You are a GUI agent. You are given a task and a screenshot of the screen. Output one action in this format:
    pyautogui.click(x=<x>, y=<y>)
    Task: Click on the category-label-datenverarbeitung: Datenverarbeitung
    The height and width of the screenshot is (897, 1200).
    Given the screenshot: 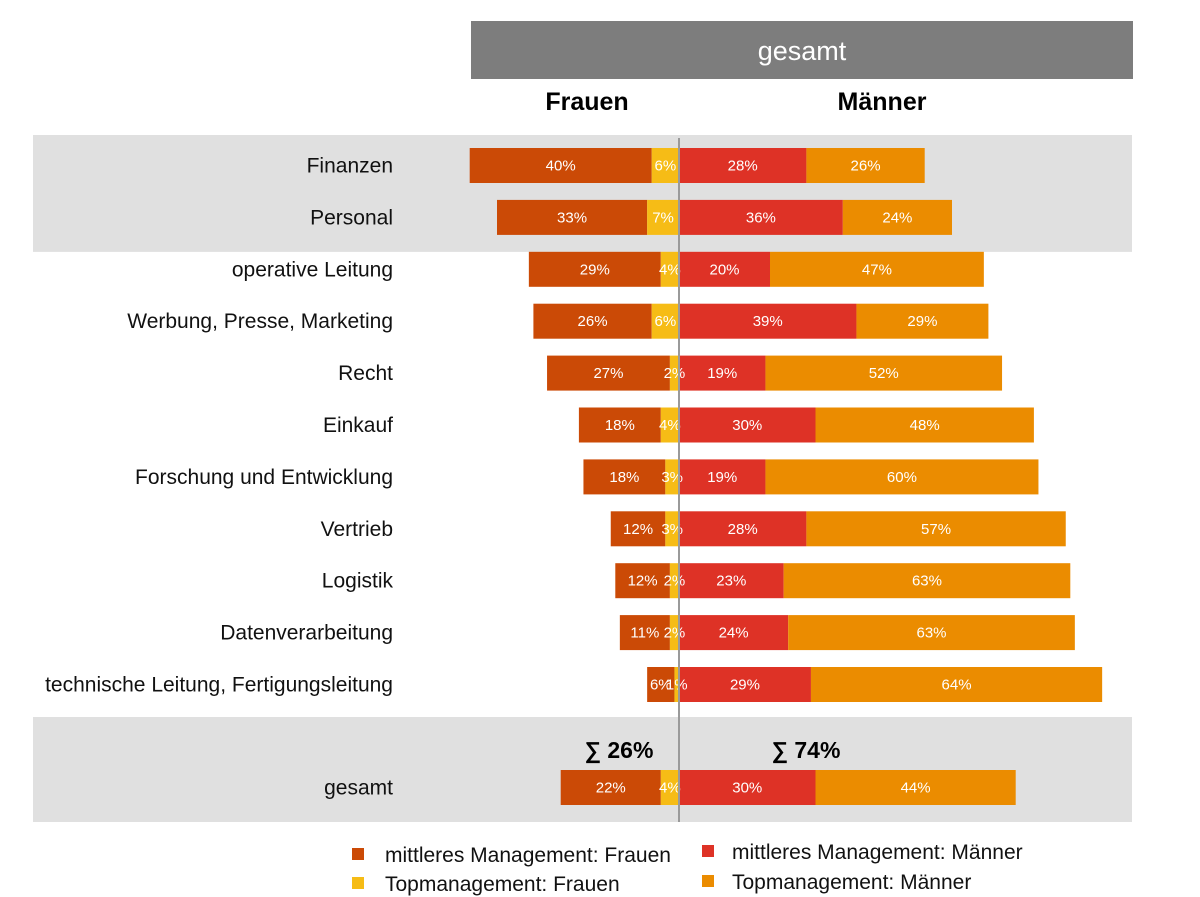 What is the action you would take?
    pyautogui.click(x=306, y=633)
    